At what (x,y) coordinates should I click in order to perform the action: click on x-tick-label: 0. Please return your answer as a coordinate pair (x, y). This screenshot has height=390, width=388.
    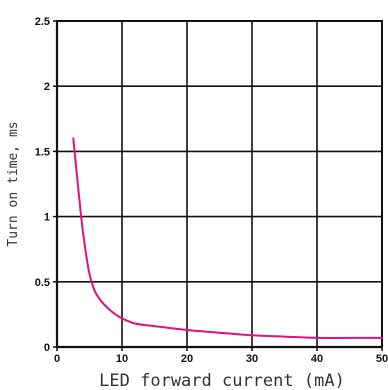
    Looking at the image, I should click on (57, 359).